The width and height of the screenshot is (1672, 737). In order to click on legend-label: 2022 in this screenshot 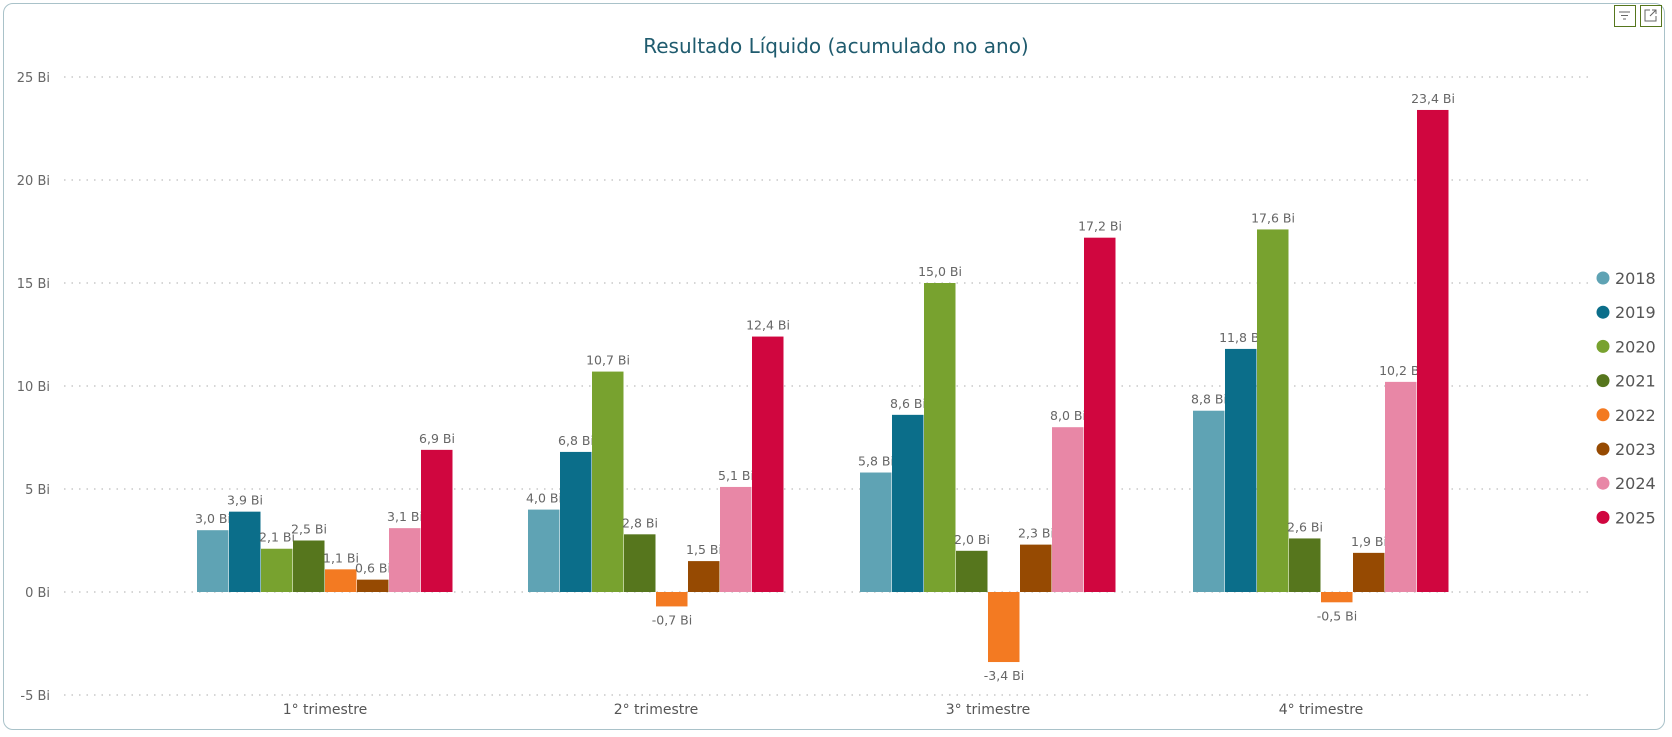, I will do `click(1635, 415)`.